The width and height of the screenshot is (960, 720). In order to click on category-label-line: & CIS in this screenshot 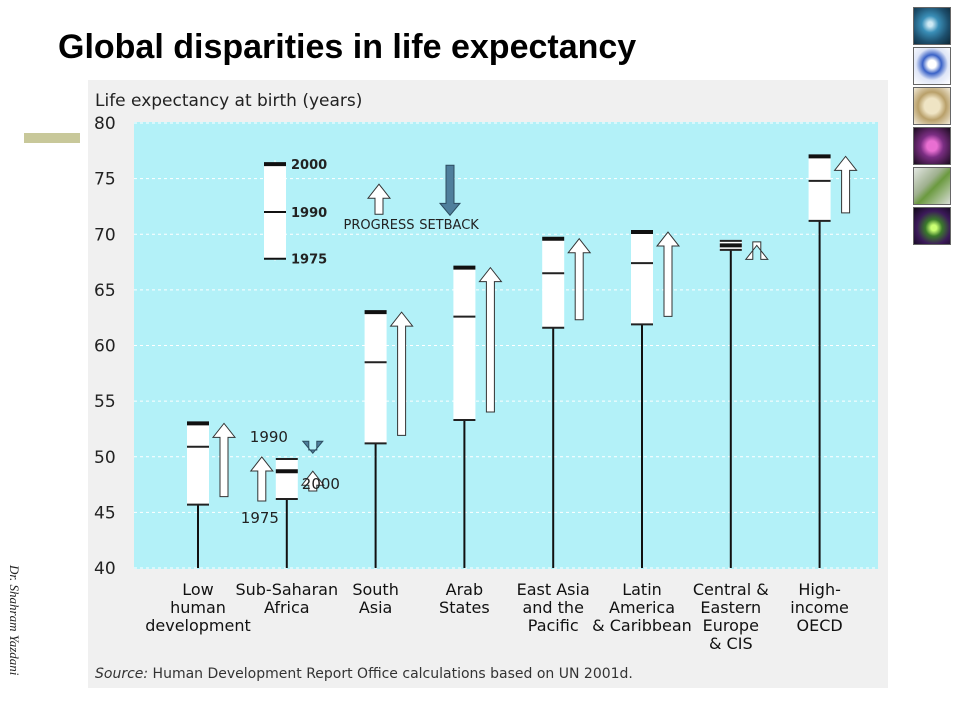, I will do `click(731, 643)`.